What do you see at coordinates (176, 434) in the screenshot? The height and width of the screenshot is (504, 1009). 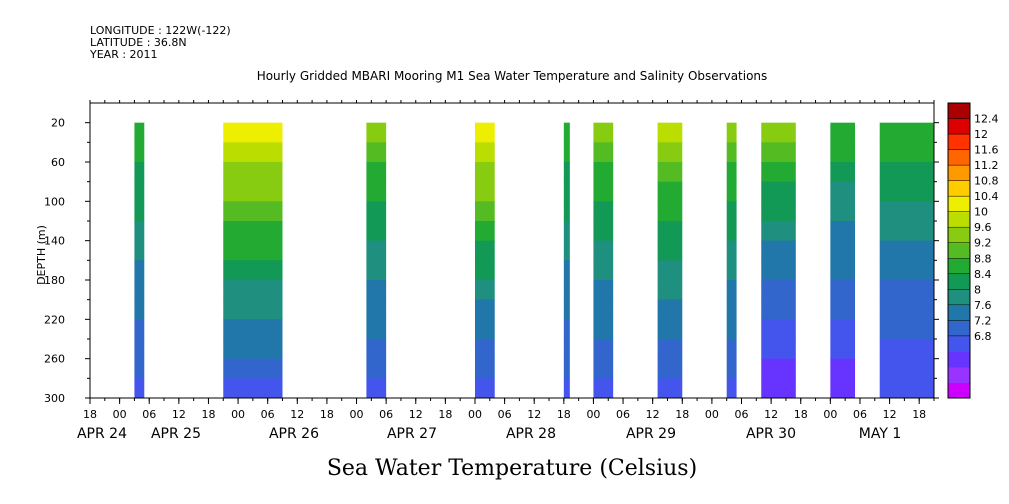 I see `date-label: APR 25` at bounding box center [176, 434].